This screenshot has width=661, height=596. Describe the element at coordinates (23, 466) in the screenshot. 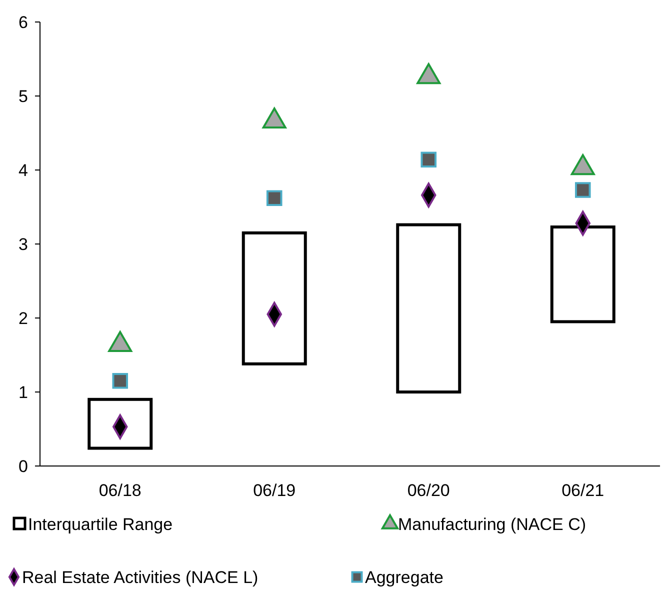

I see `y-tick-label: 0` at that location.